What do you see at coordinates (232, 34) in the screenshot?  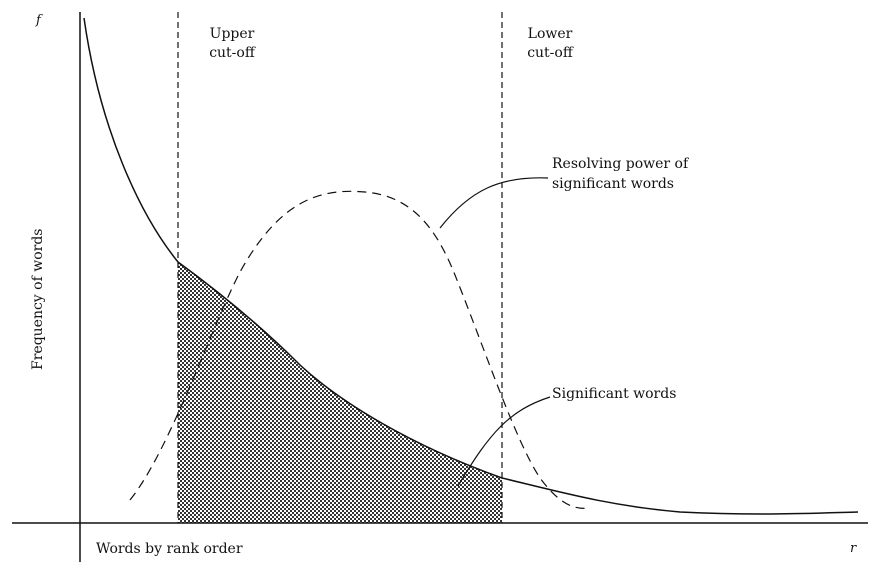 I see `upper-cutoff-label-line-1: Upper` at bounding box center [232, 34].